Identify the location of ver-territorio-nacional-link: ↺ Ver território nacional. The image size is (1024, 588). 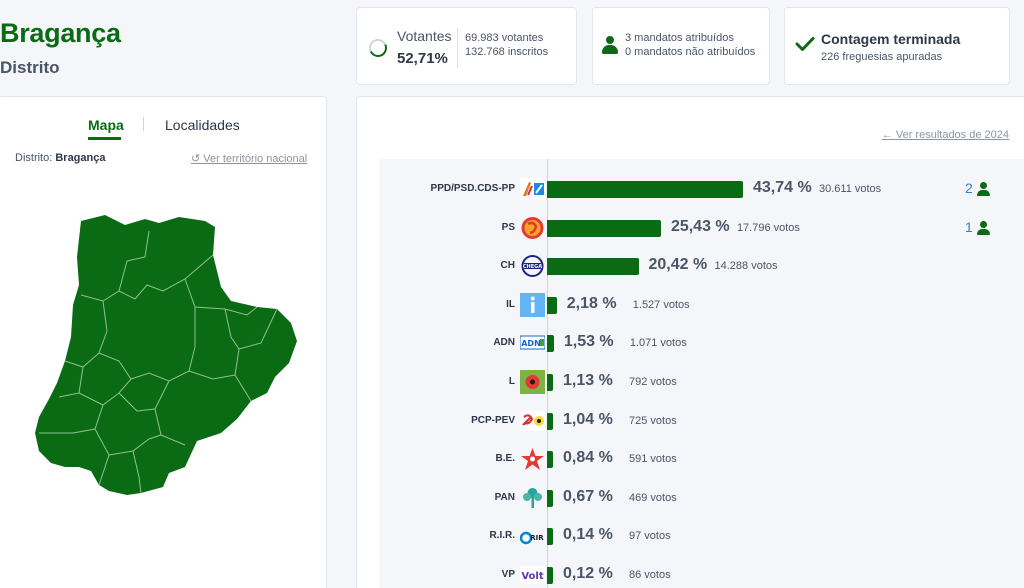
(249, 158).